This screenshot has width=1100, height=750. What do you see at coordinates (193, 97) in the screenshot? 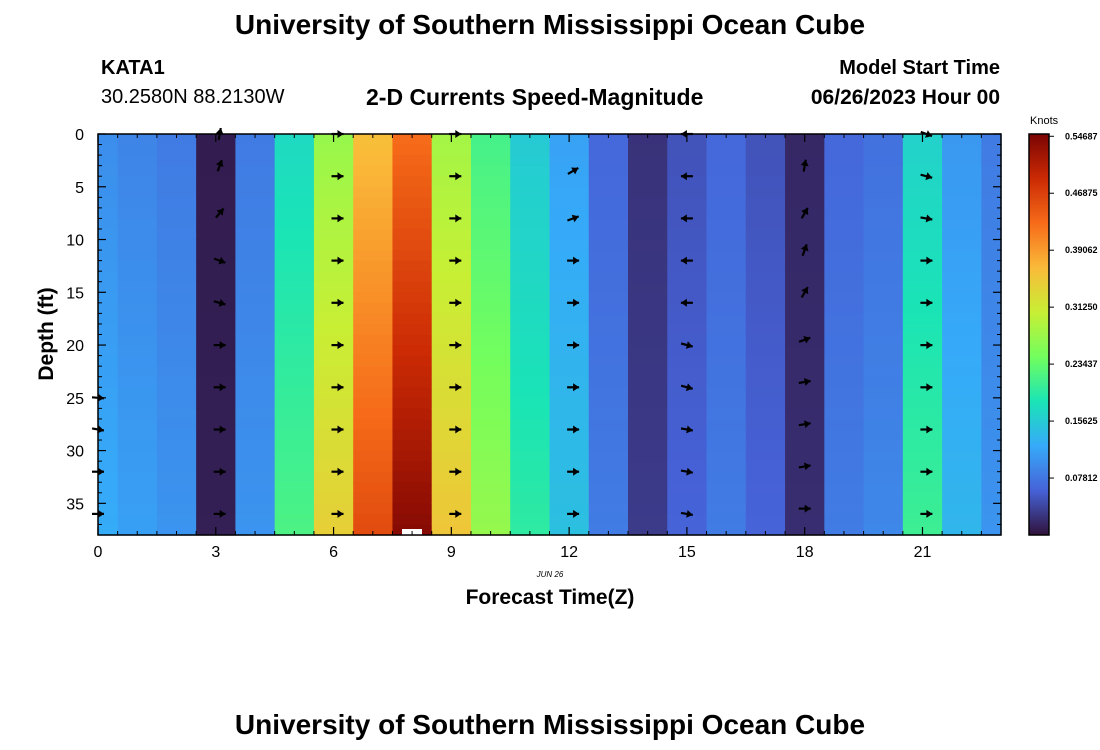
I see `station-coordinates: 30.2580N 88.2130W` at bounding box center [193, 97].